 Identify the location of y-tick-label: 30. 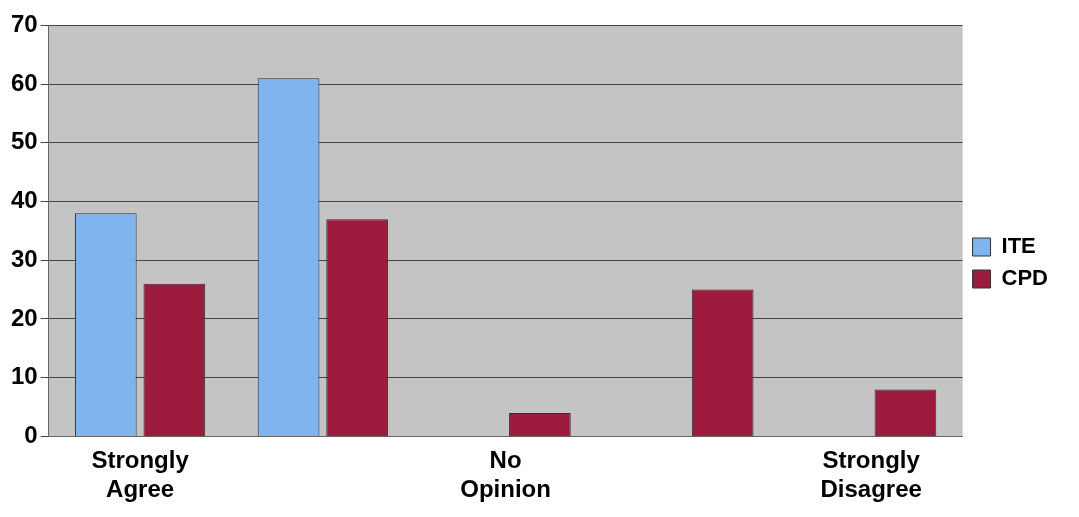
(24, 258).